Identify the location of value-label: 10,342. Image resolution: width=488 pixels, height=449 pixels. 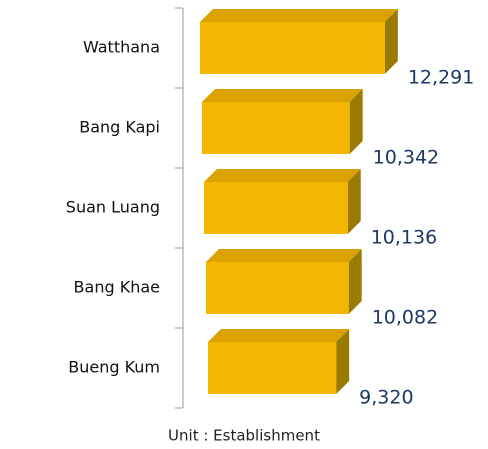
(406, 158).